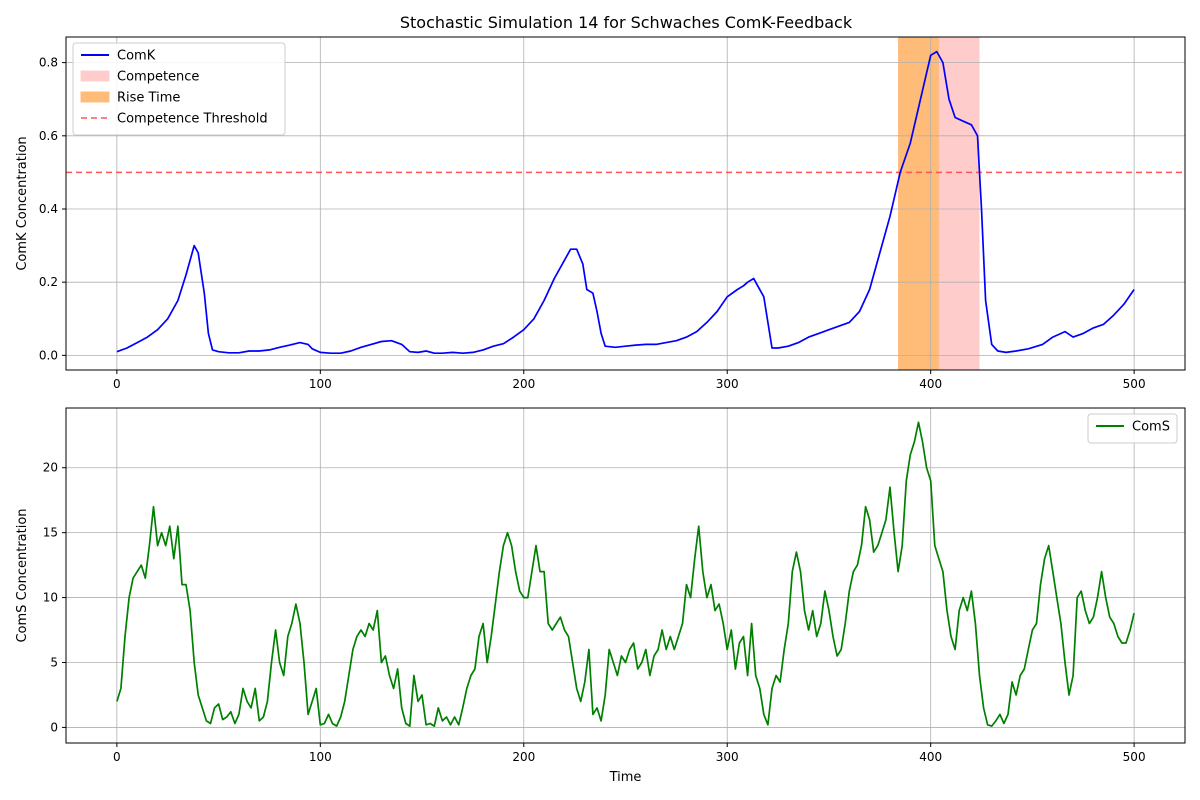 Image resolution: width=1200 pixels, height=800 pixels. What do you see at coordinates (625, 777) in the screenshot?
I see `x-axis-label: Time` at bounding box center [625, 777].